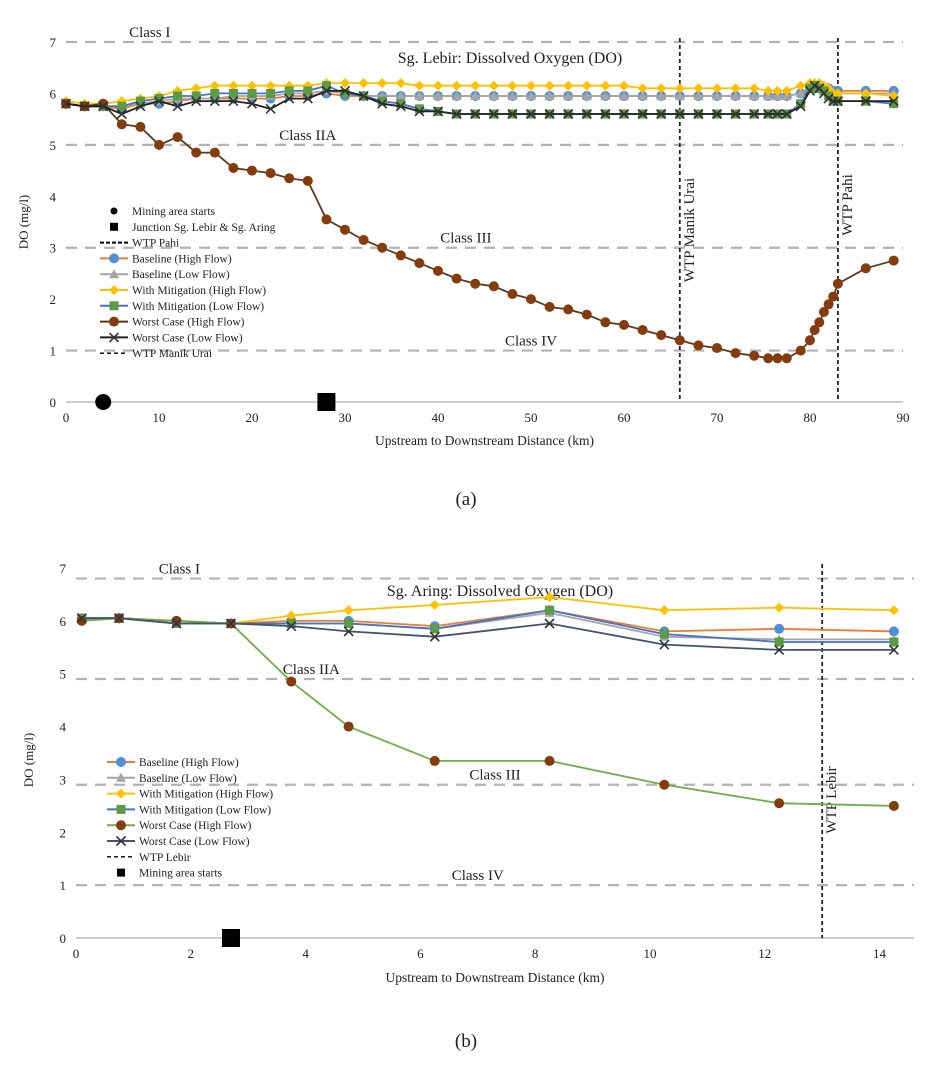 The width and height of the screenshot is (931, 1075). What do you see at coordinates (326, 402) in the screenshot?
I see `event-marker` at bounding box center [326, 402].